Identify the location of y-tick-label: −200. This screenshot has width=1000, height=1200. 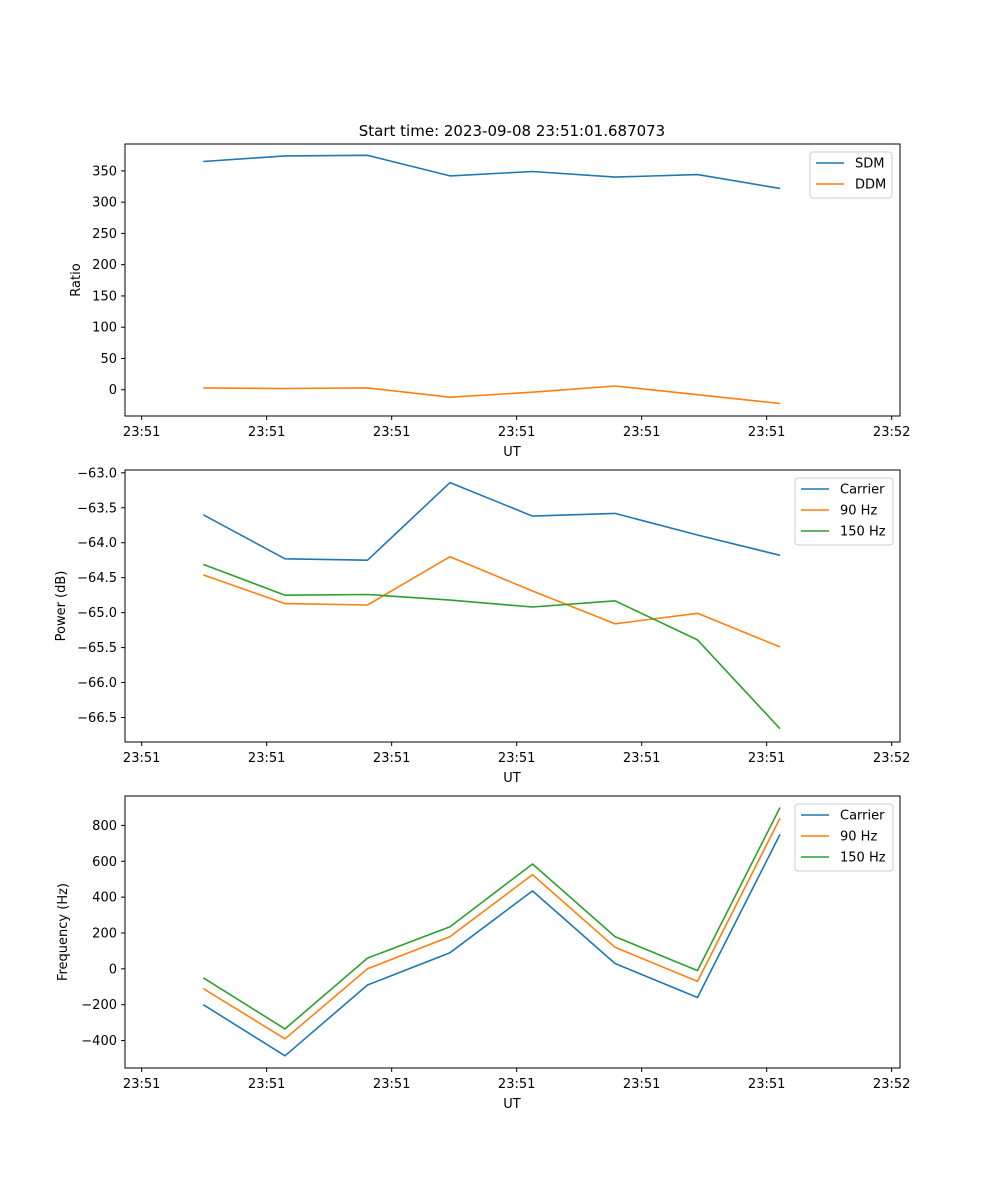
(99, 1005).